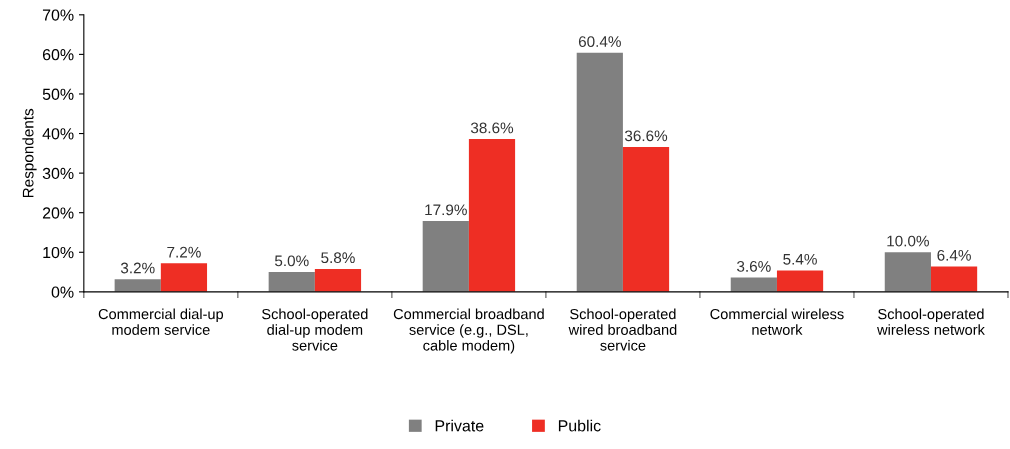 The height and width of the screenshot is (449, 1010). Describe the element at coordinates (777, 321) in the screenshot. I see `x-tick-label: Commercial wireless network` at that location.